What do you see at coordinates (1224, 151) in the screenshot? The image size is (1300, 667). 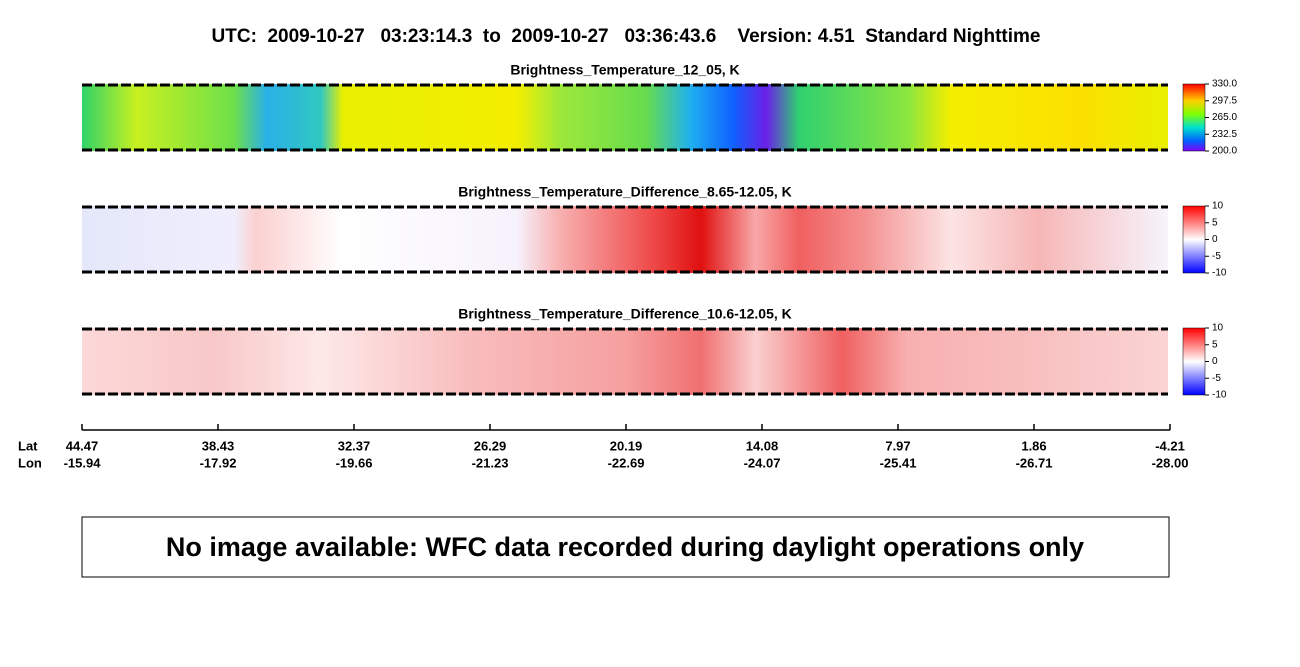 I see `colorbar-label: 200.0` at bounding box center [1224, 151].